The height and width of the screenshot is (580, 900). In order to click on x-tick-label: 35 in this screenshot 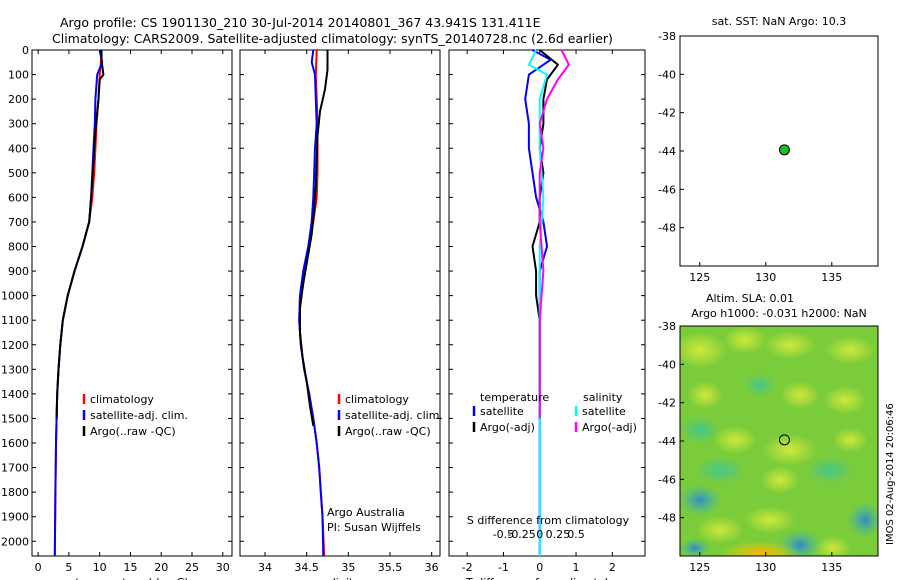, I will do `click(348, 567)`.